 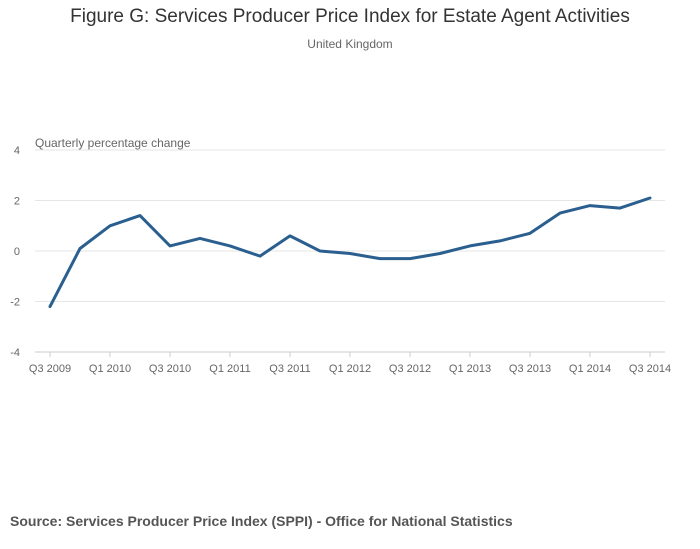 I want to click on x-tick-label: Q1 2014, so click(x=590, y=369).